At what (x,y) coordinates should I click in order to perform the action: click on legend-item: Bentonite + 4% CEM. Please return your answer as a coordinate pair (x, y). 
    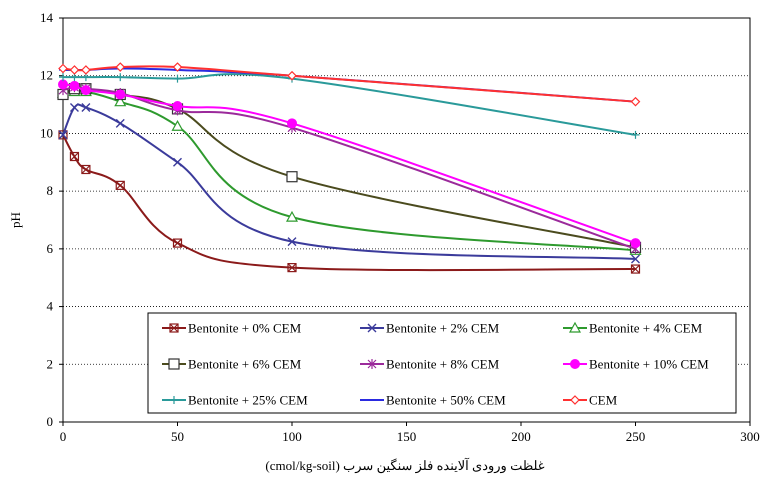
    Looking at the image, I should click on (633, 328).